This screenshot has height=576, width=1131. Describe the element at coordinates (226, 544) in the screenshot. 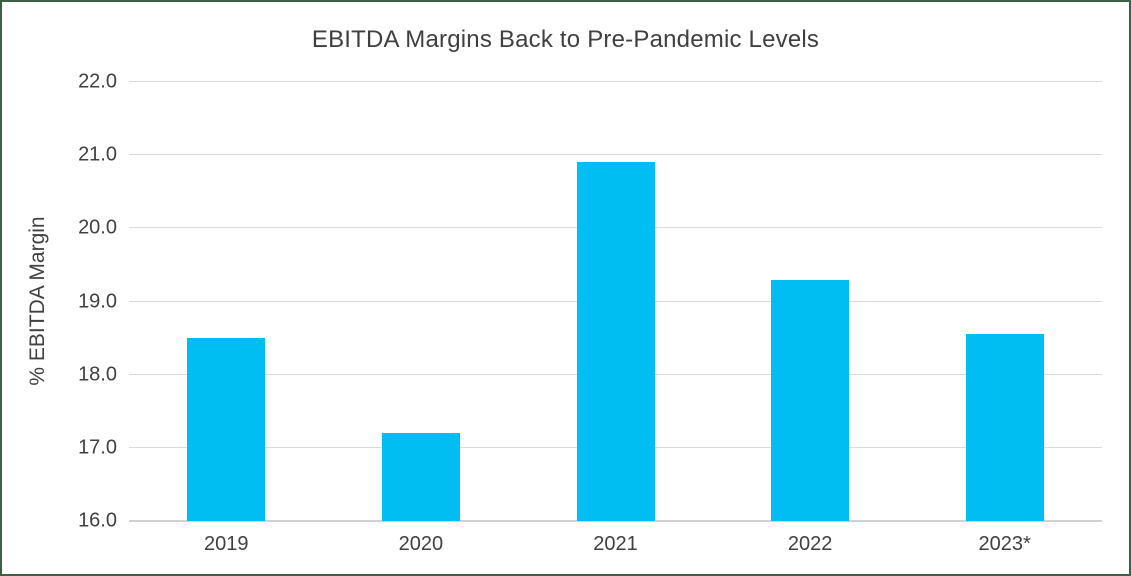

I see `x-axis-label-2019: 2019` at that location.